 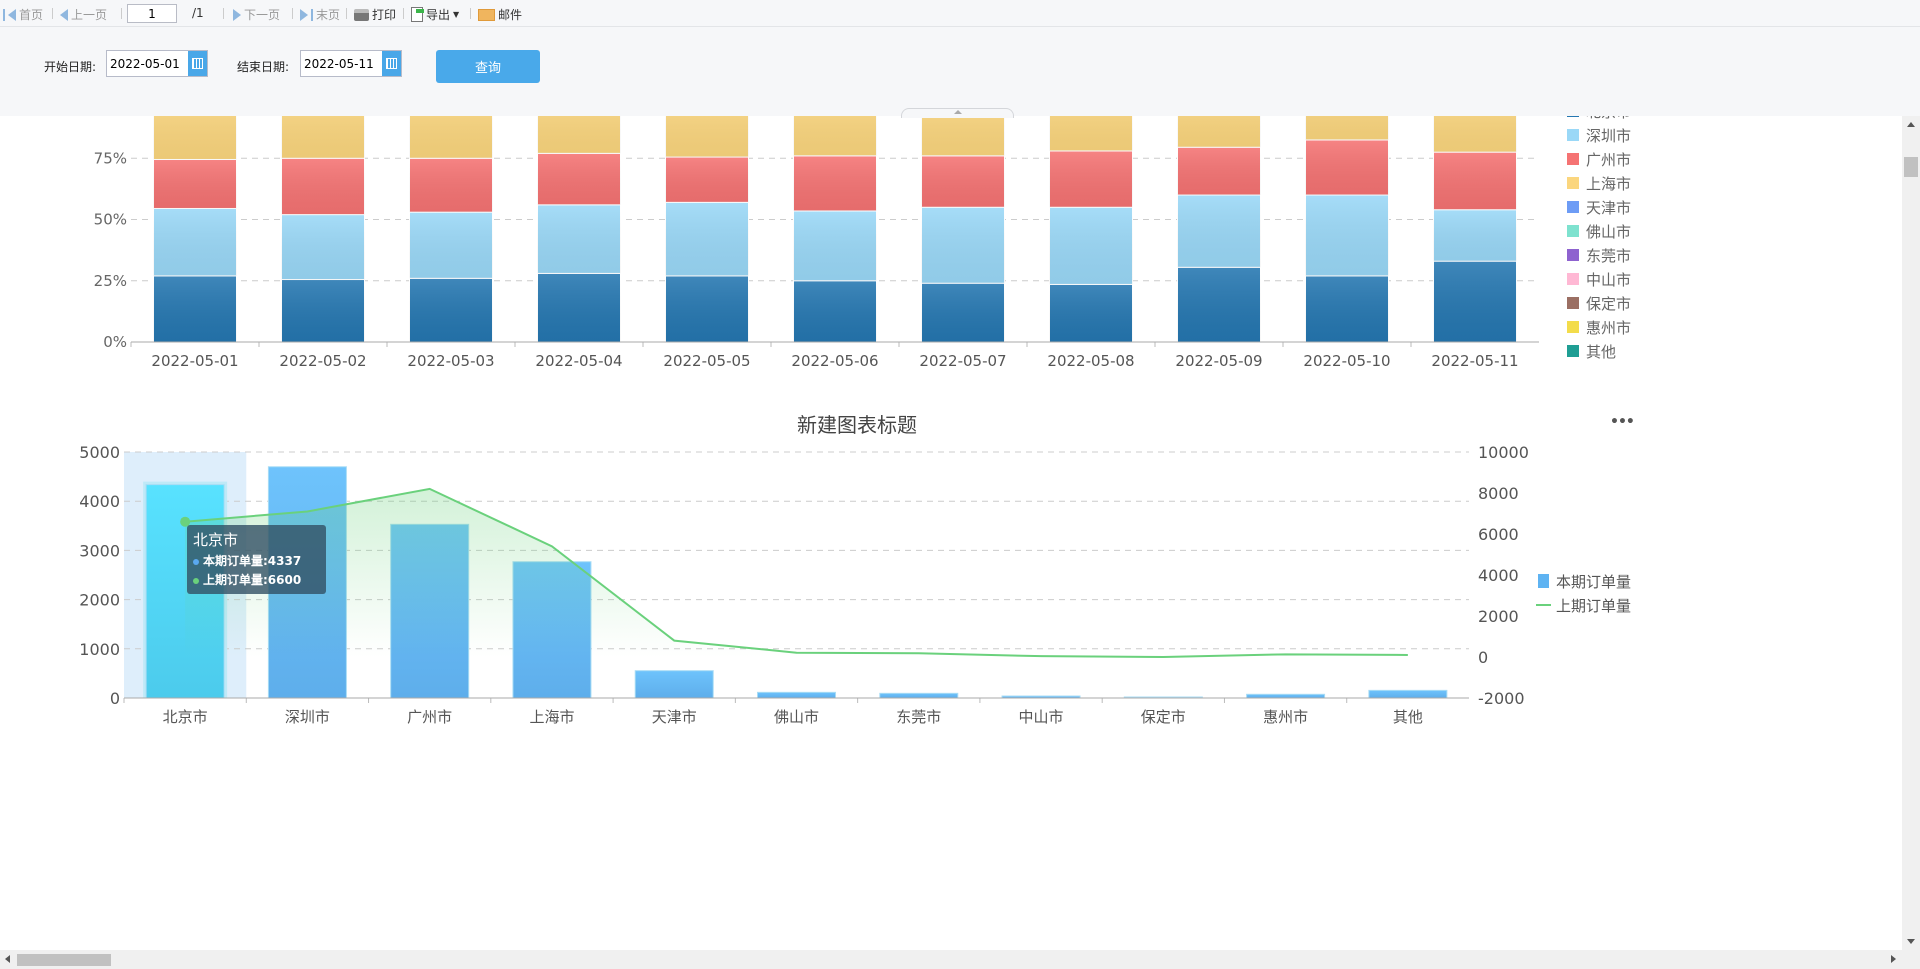 I want to click on first-page-button: 首页, so click(x=23, y=14).